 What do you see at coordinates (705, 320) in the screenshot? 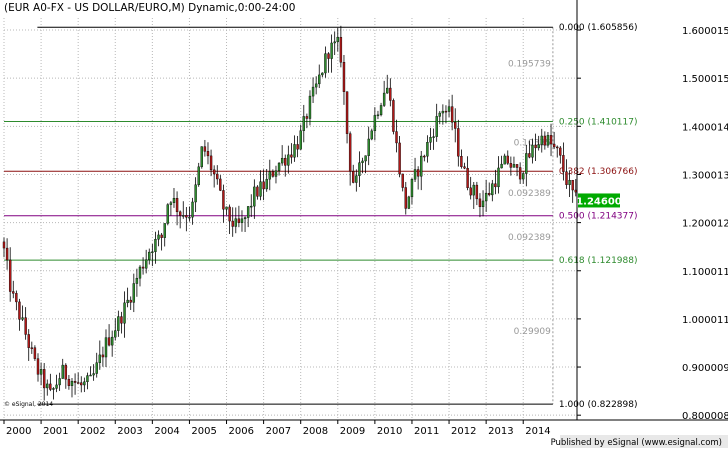
I see `y-tick-label: 1.000011` at bounding box center [705, 320].